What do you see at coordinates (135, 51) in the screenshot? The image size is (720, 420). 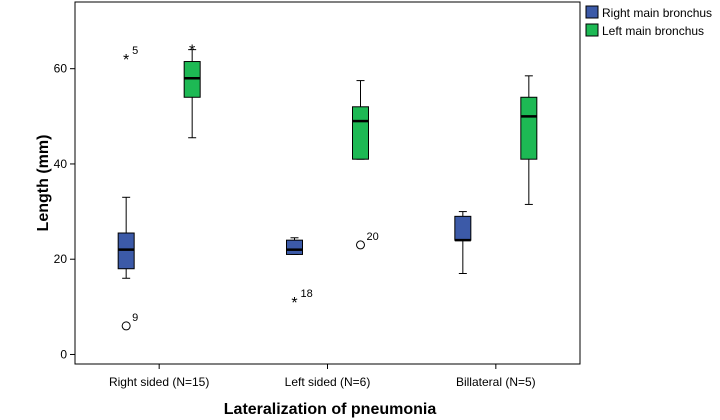 I see `outlier-label: 5` at bounding box center [135, 51].